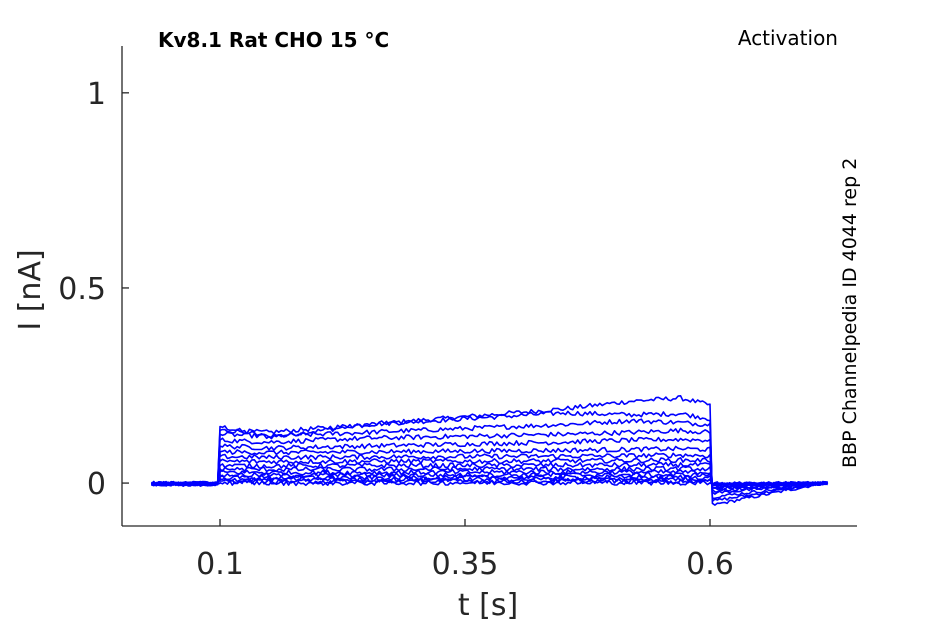 This screenshot has height=624, width=945. What do you see at coordinates (96, 484) in the screenshot?
I see `y-tick-label: 0` at bounding box center [96, 484].